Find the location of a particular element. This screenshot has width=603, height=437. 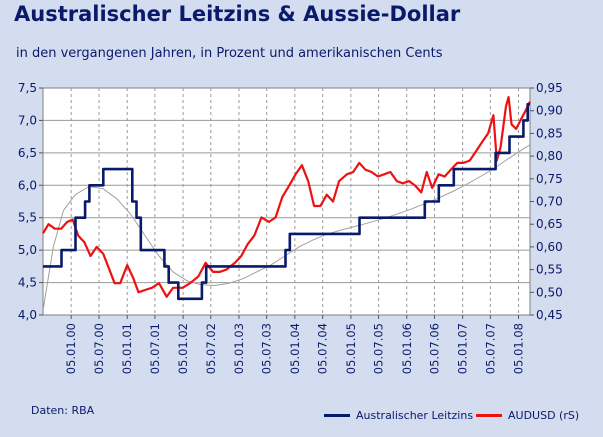

right-tick-label: 0,90 is located at coordinates (549, 111).